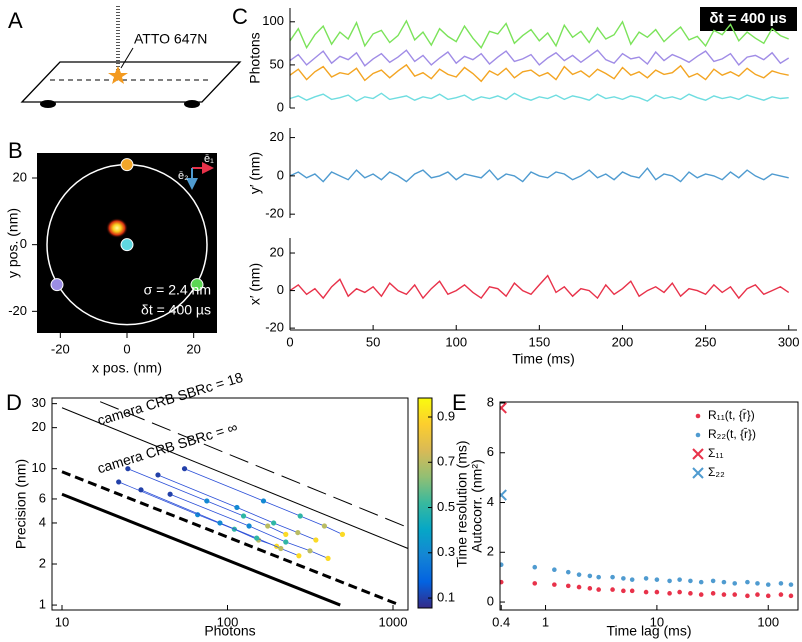 This screenshot has width=802, height=642. Describe the element at coordinates (789, 341) in the screenshot. I see `x-tick-label: 300` at that location.